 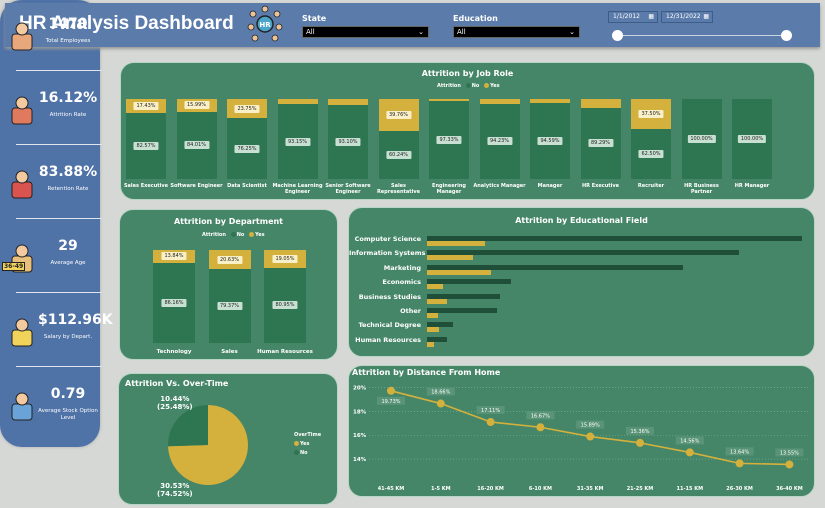 I want to click on kpi-value: 1470, so click(x=68, y=24).